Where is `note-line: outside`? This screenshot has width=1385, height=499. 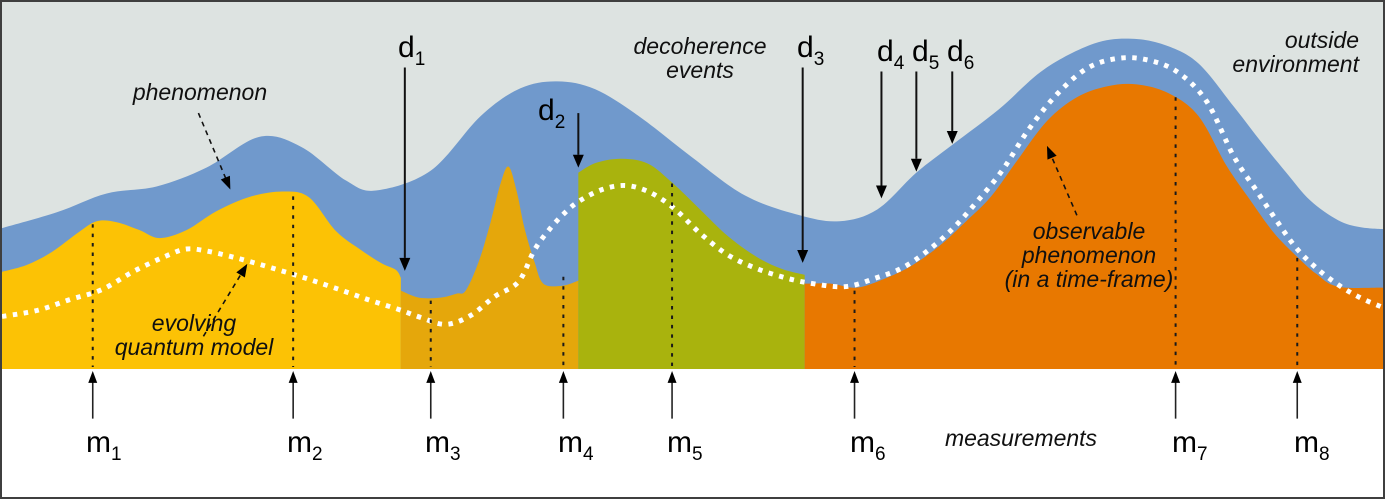 note-line: outside is located at coordinates (1321, 40).